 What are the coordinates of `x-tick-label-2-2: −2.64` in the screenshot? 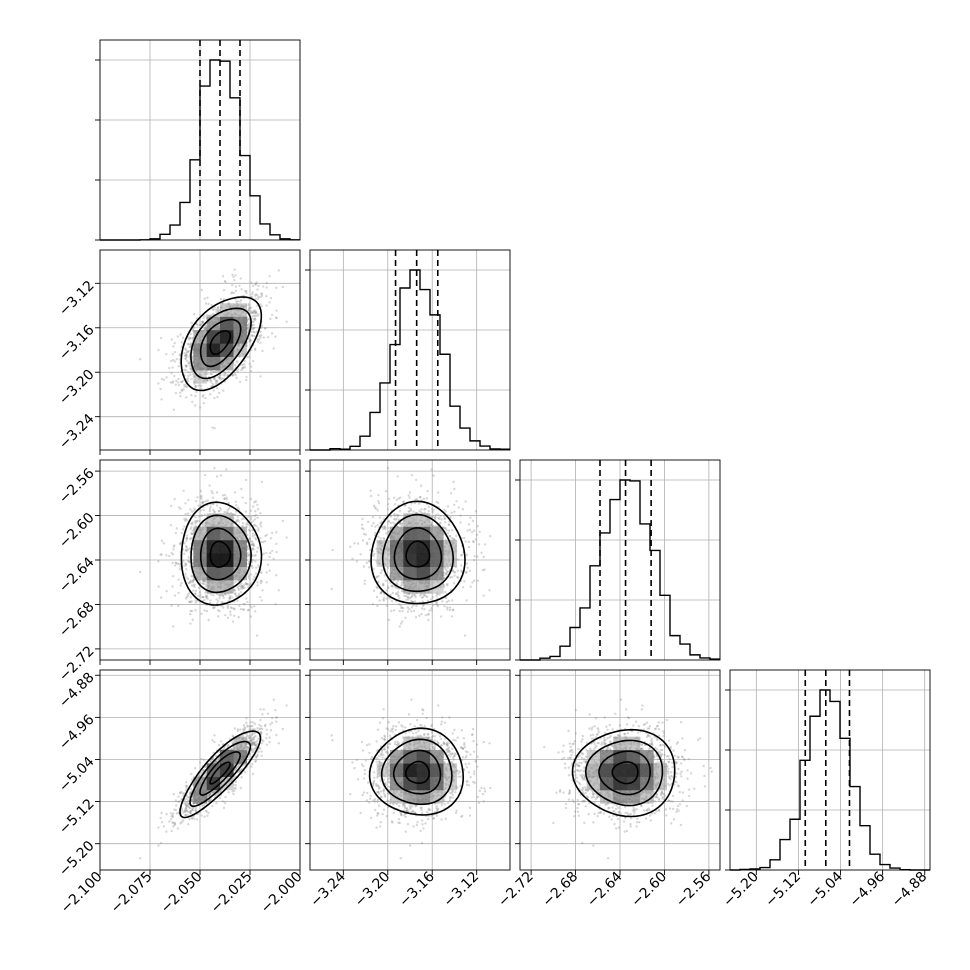 It's located at (605, 890).